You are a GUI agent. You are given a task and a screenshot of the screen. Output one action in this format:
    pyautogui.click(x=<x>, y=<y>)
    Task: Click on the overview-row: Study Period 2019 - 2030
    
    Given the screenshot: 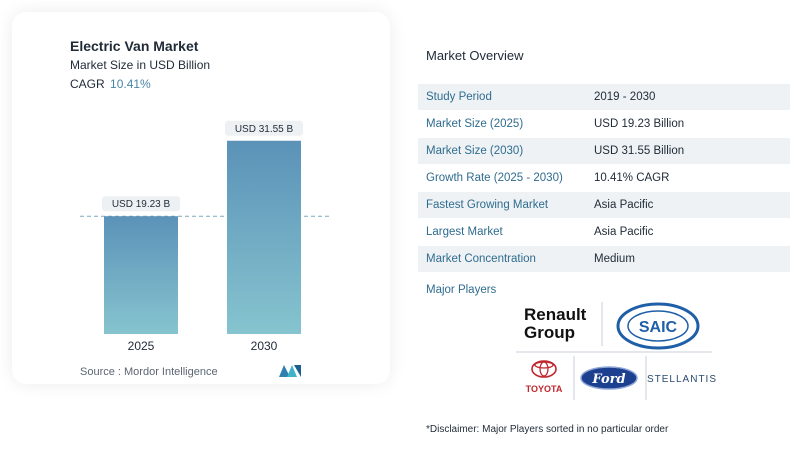 What is the action you would take?
    pyautogui.click(x=604, y=97)
    